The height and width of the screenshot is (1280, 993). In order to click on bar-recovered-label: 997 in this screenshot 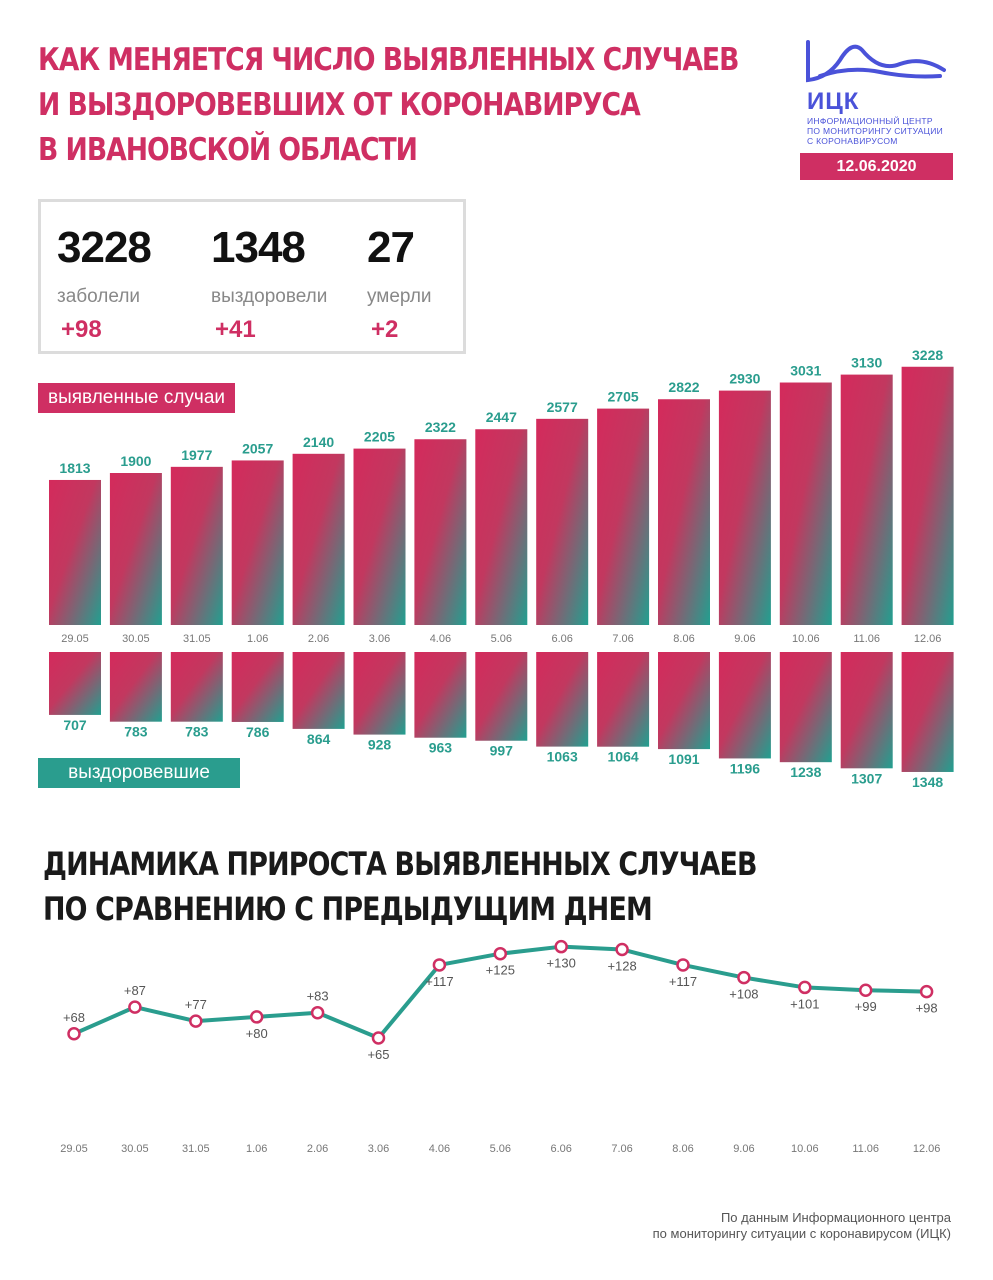, I will do `click(502, 751)`.